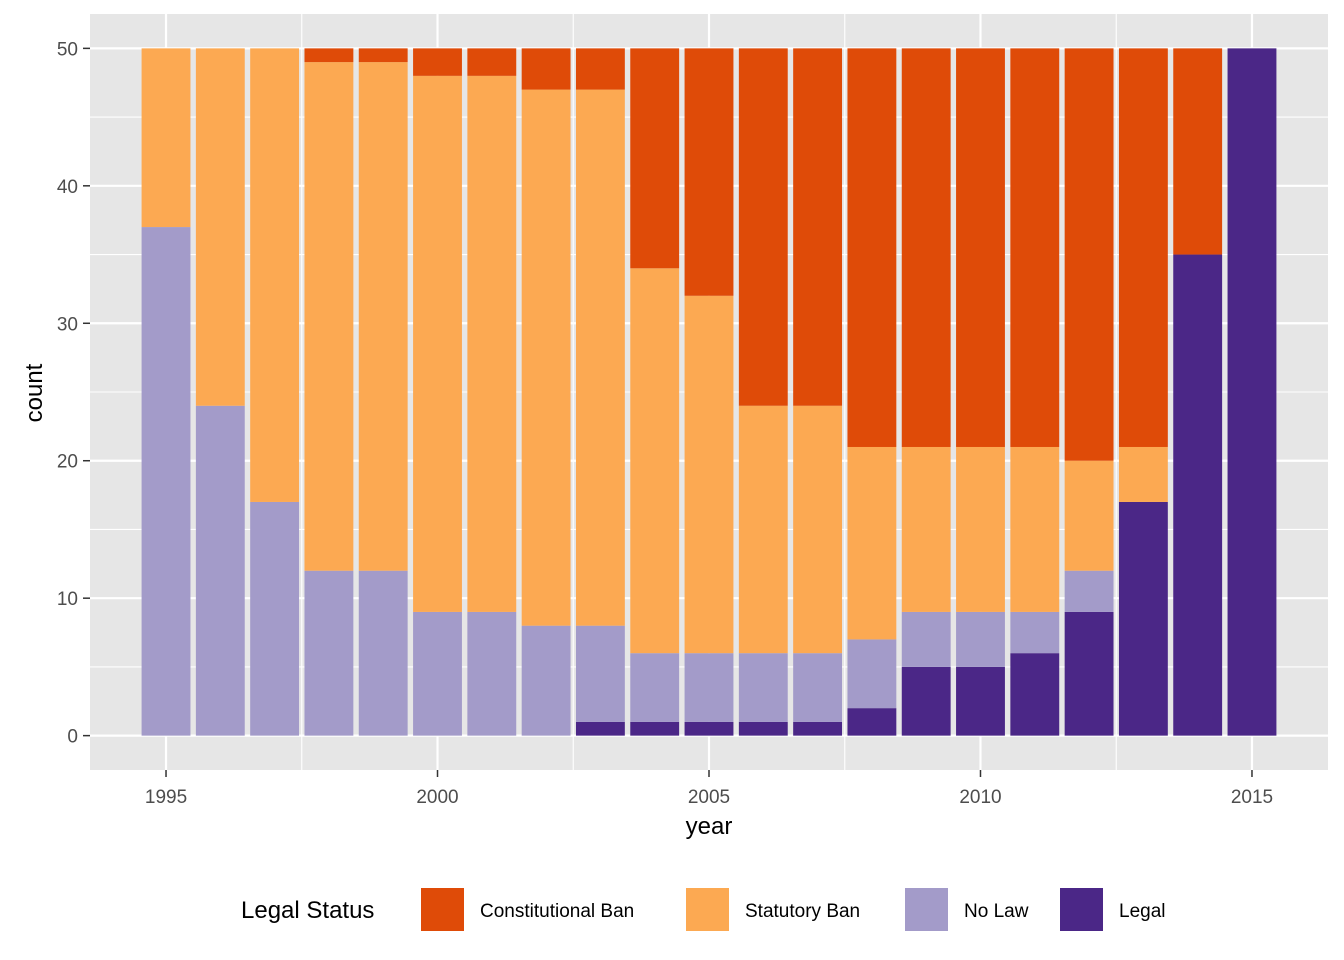 The width and height of the screenshot is (1344, 960). Describe the element at coordinates (166, 797) in the screenshot. I see `x-tick-label: 1995` at that location.